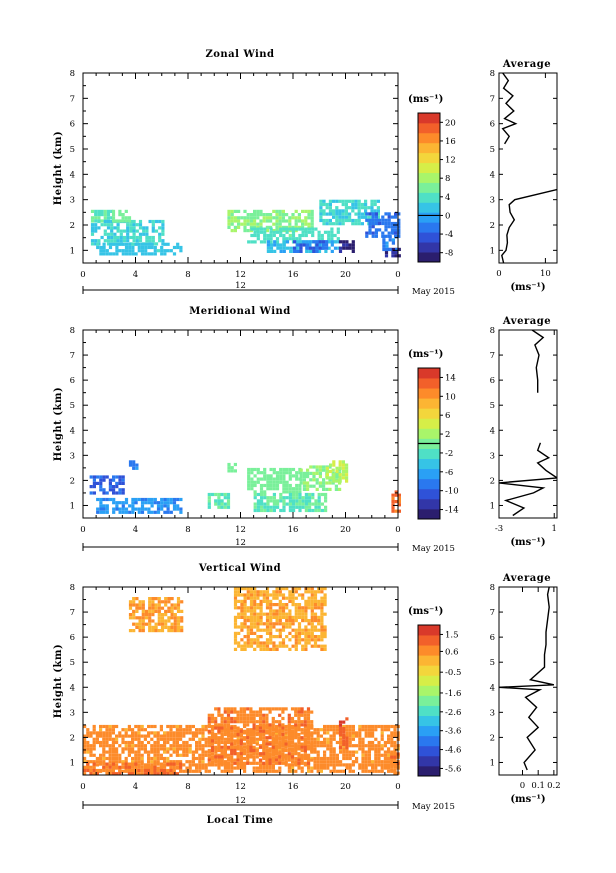 This screenshot has width=616, height=873. I want to click on heatmap-cells, so click(245, 228).